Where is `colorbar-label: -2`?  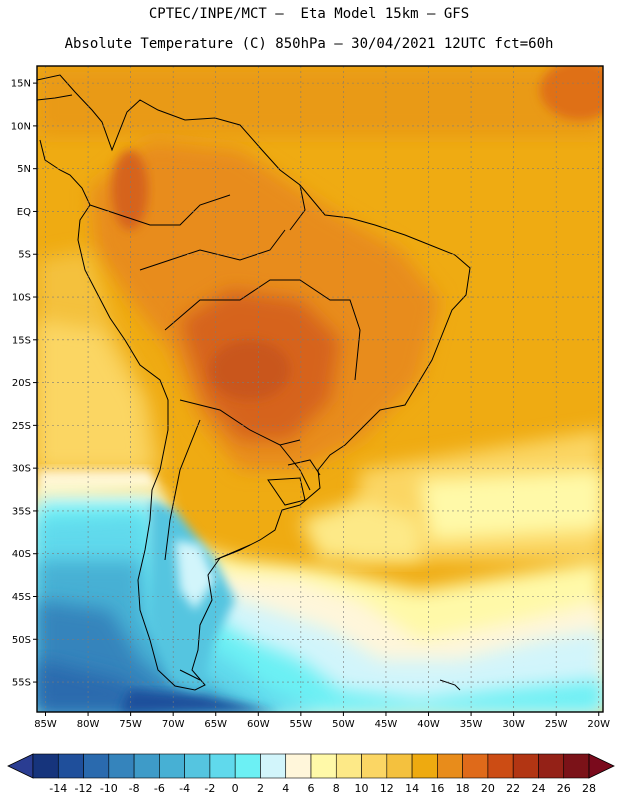 colorbar-label: -2 is located at coordinates (209, 788).